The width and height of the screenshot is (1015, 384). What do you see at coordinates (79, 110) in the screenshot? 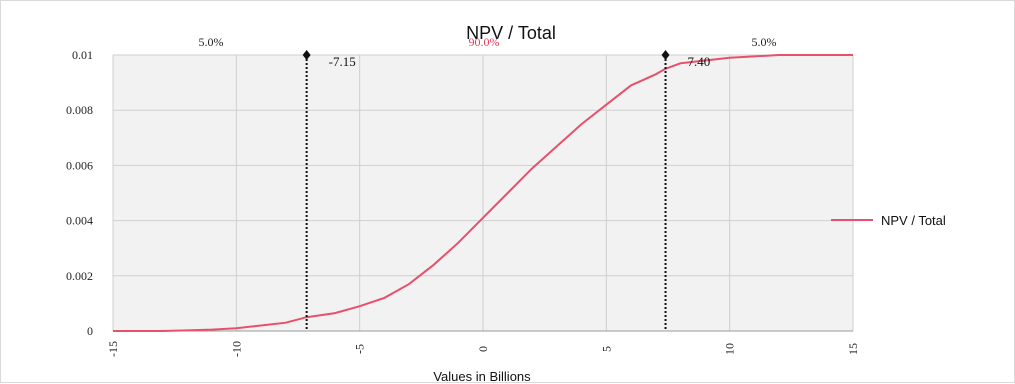
I see `y-tick-label: 0.008` at bounding box center [79, 110].